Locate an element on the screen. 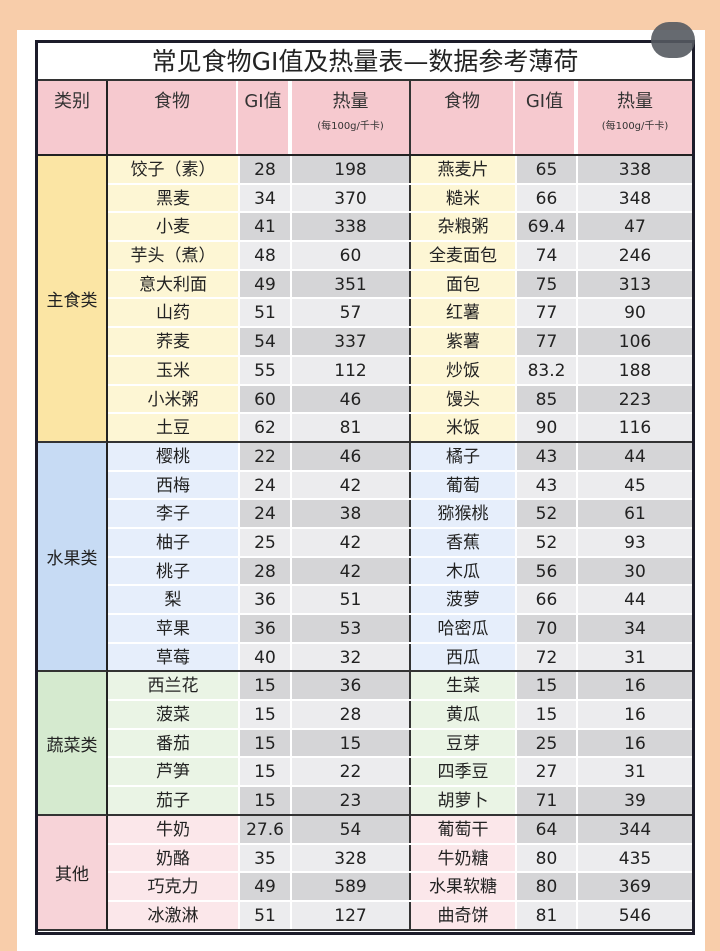 This screenshot has width=720, height=951. table-row: 冰激淋 51 127 曲奇饼 81 546 is located at coordinates (400, 916).